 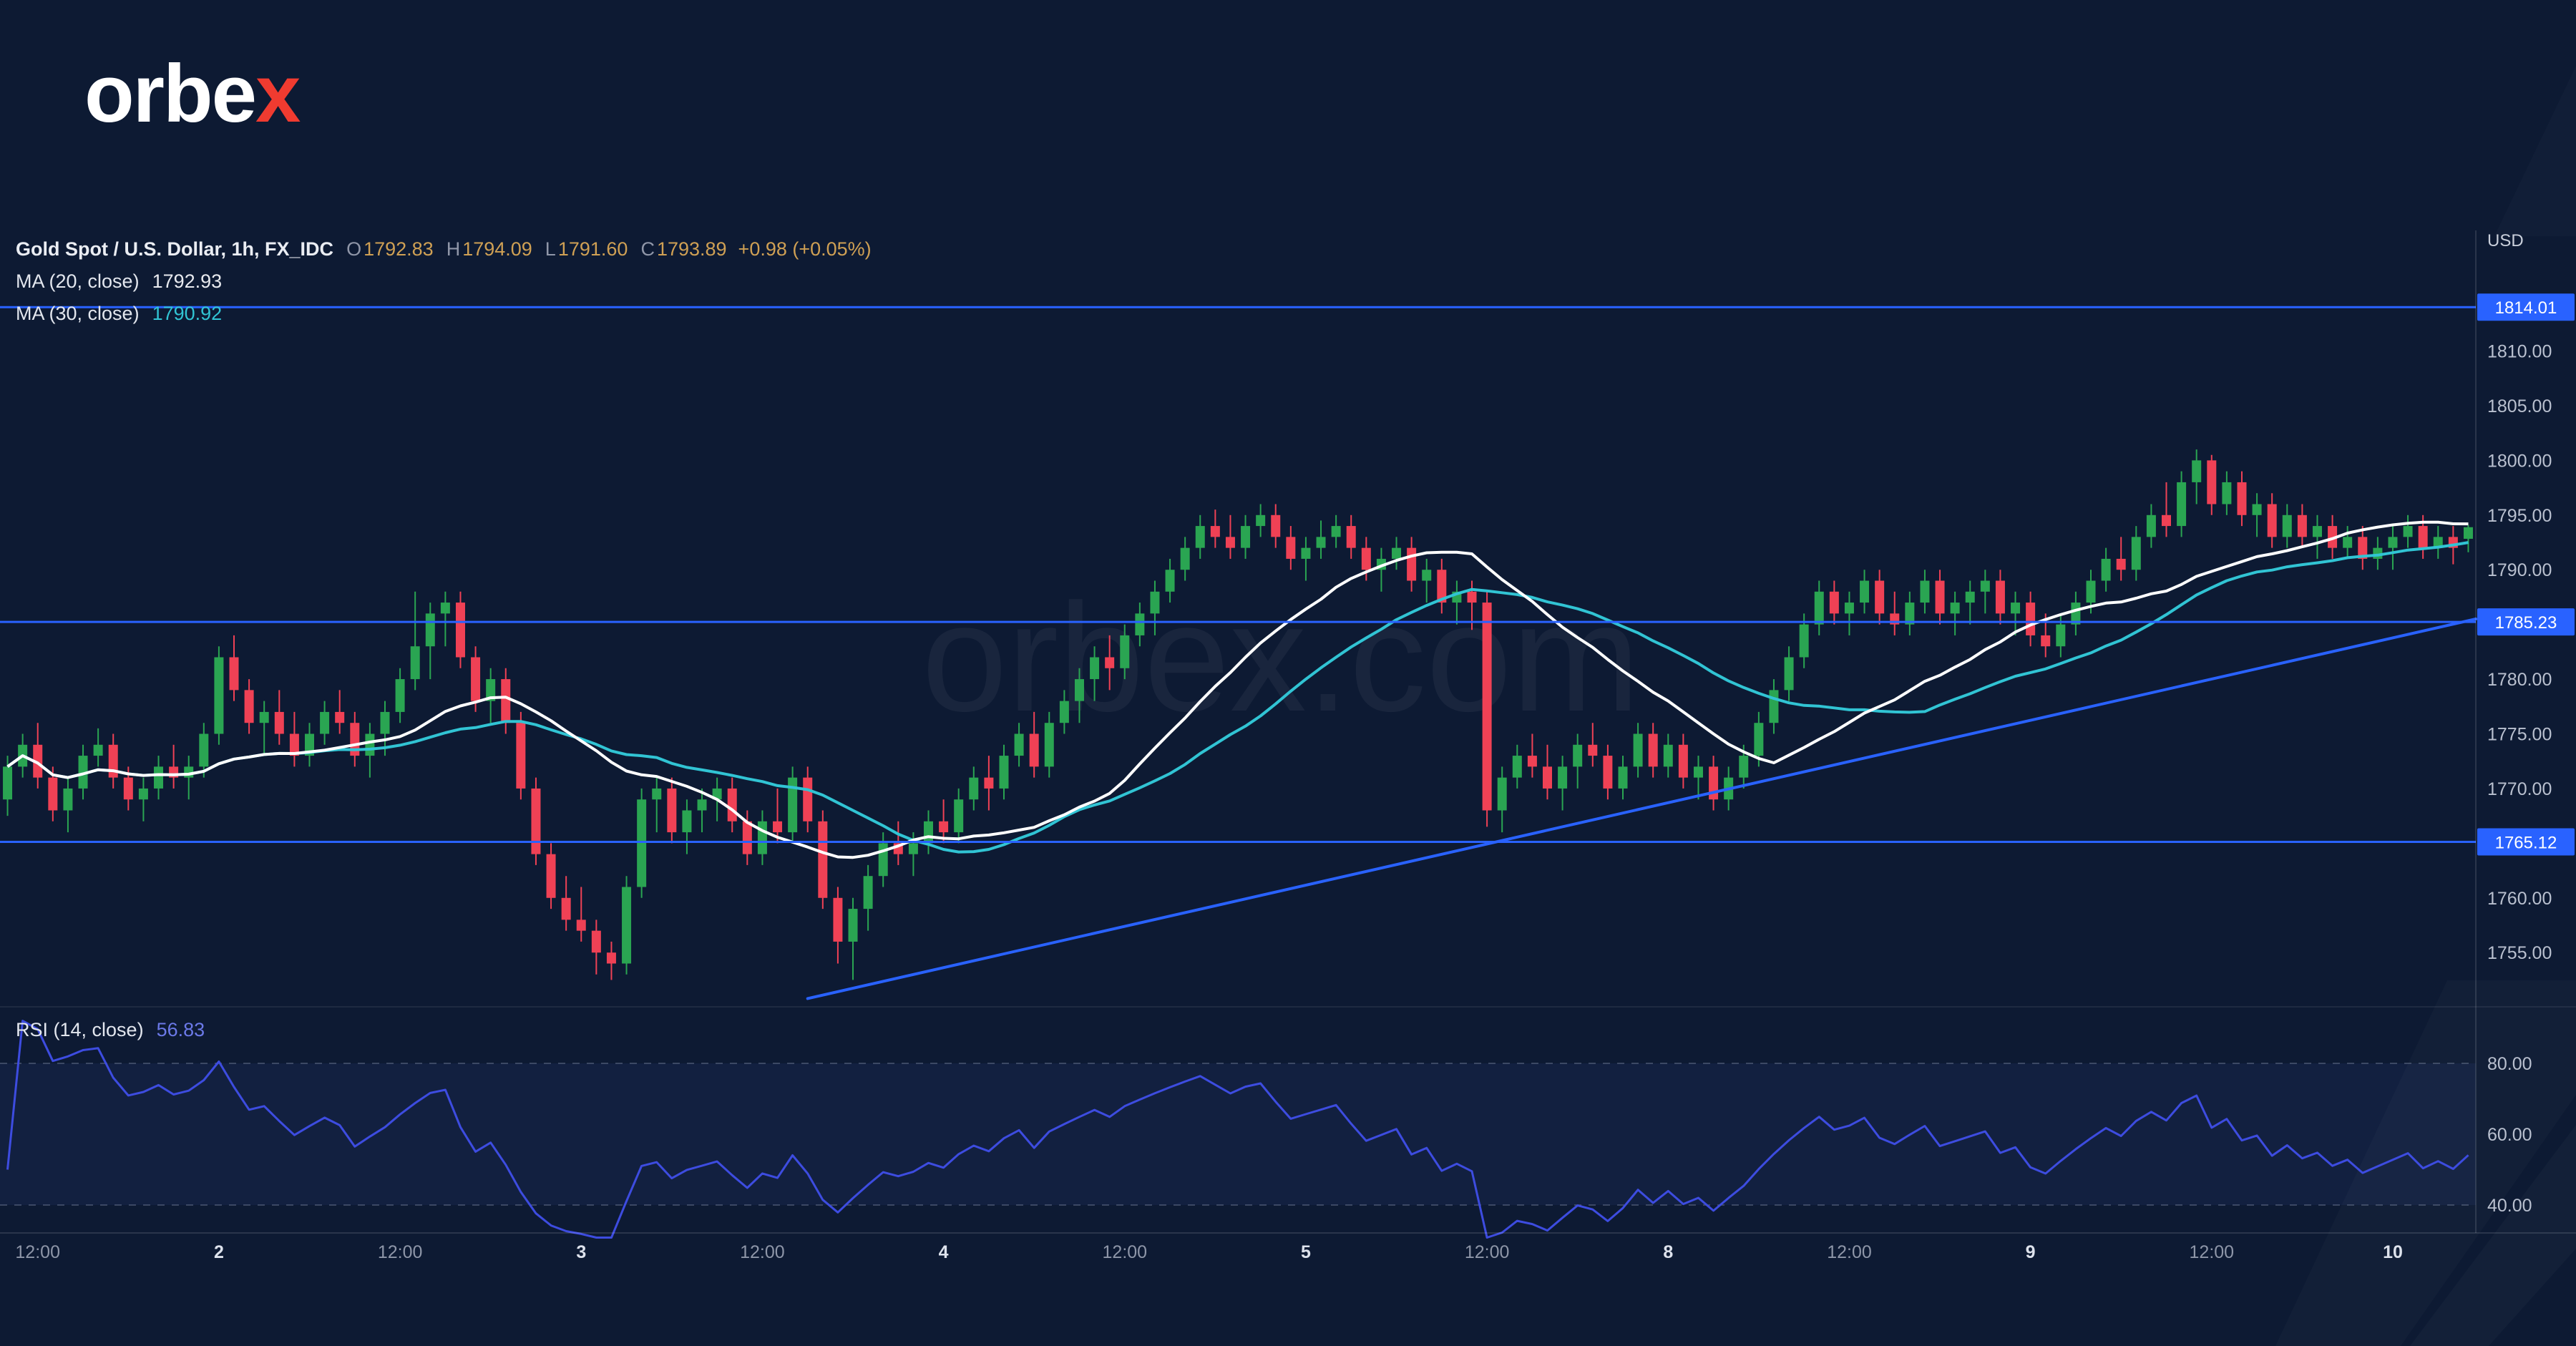 I want to click on time-tick-label: 4, so click(x=944, y=1252).